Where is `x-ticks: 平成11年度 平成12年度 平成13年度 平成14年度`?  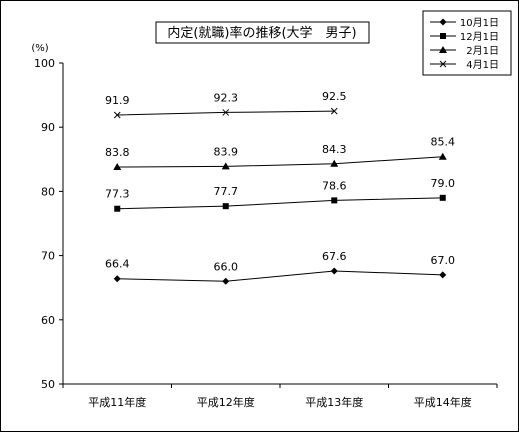 x-ticks: 平成11年度 平成12年度 平成13年度 平成14年度 is located at coordinates (280, 396).